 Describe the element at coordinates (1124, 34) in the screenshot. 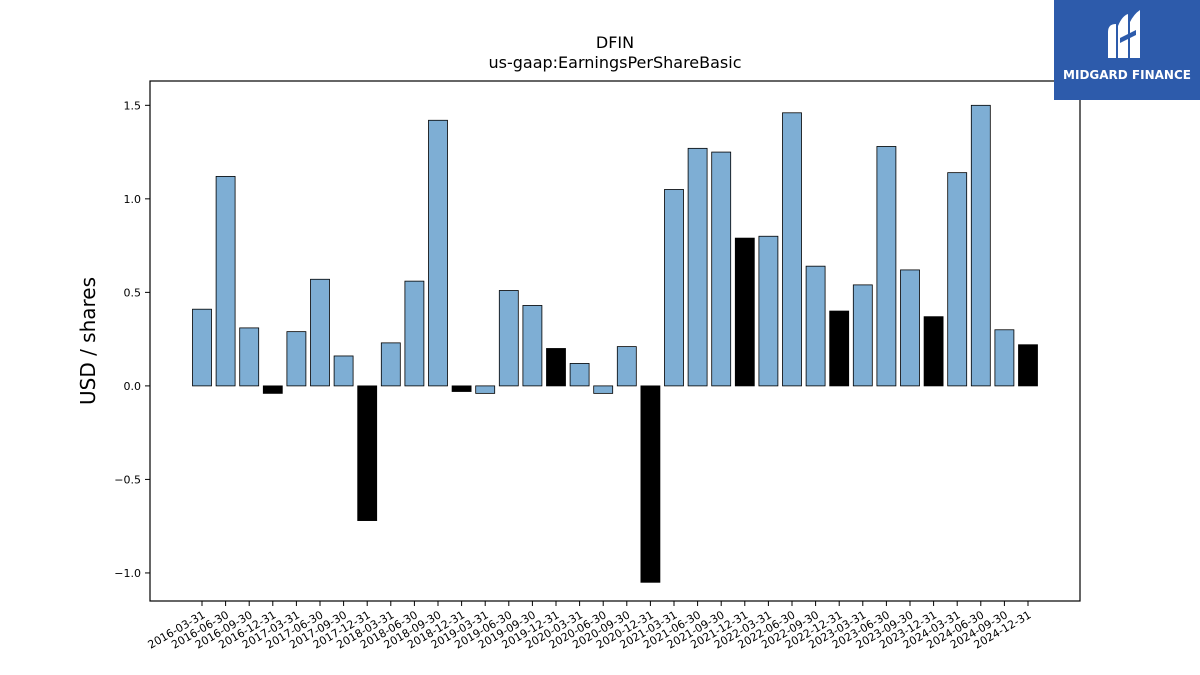

I see `midgard-logo-icon` at that location.